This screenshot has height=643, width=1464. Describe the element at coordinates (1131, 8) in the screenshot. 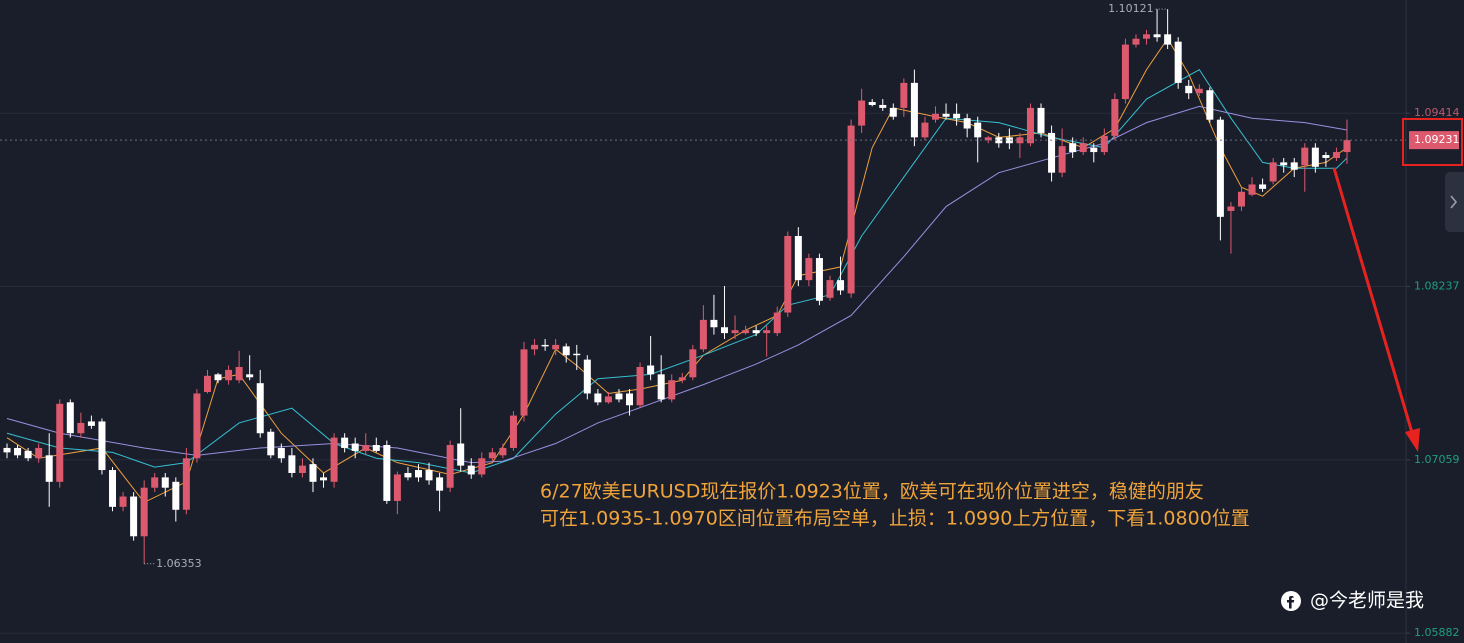

I see `max-label: 1.10121` at that location.